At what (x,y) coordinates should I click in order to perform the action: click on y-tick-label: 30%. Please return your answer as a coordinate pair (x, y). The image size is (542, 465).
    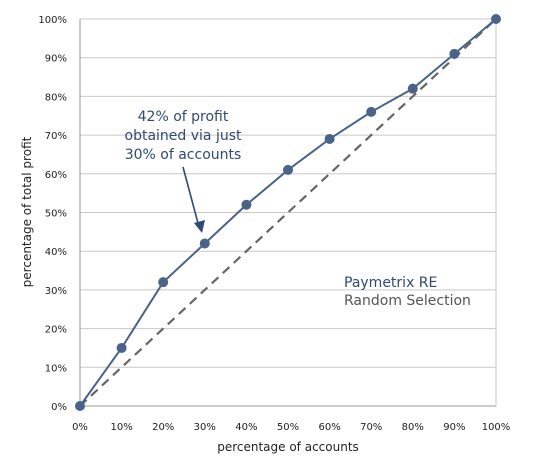
    Looking at the image, I should click on (56, 291).